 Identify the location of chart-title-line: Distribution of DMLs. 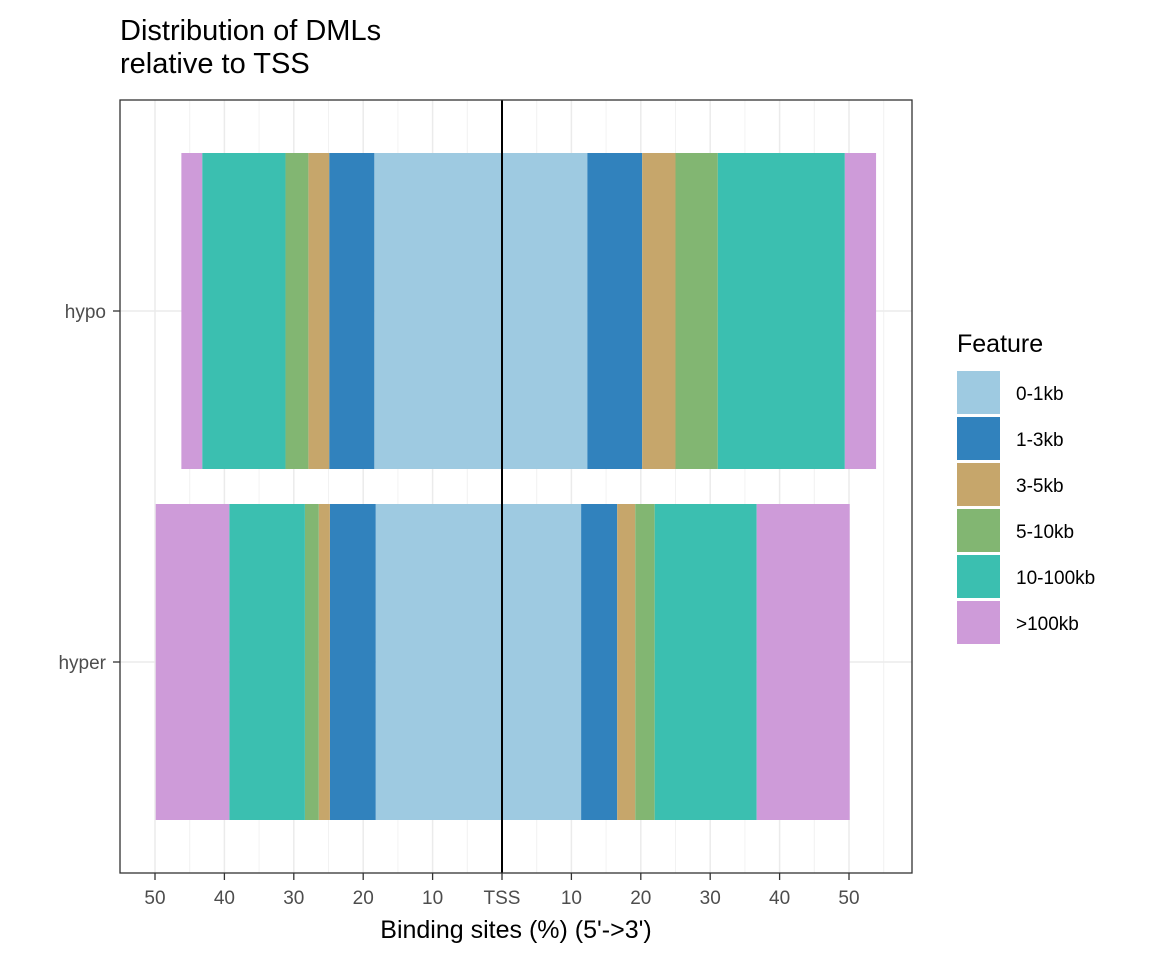
(250, 31).